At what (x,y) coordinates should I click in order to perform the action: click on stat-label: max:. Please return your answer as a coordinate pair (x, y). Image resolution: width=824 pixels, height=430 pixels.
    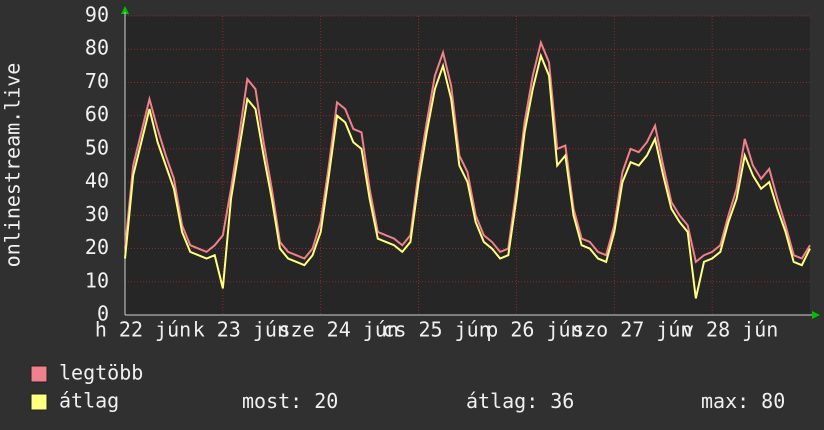
    Looking at the image, I should click on (725, 401).